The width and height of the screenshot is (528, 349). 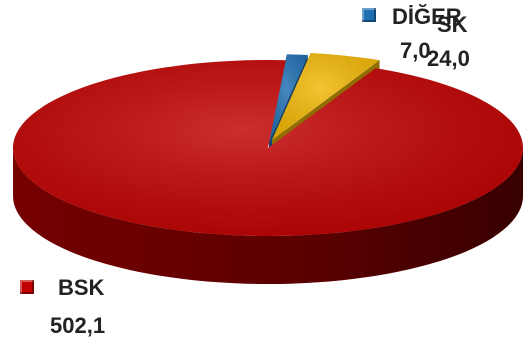 What do you see at coordinates (27, 287) in the screenshot?
I see `legend-swatch-bsk` at bounding box center [27, 287].